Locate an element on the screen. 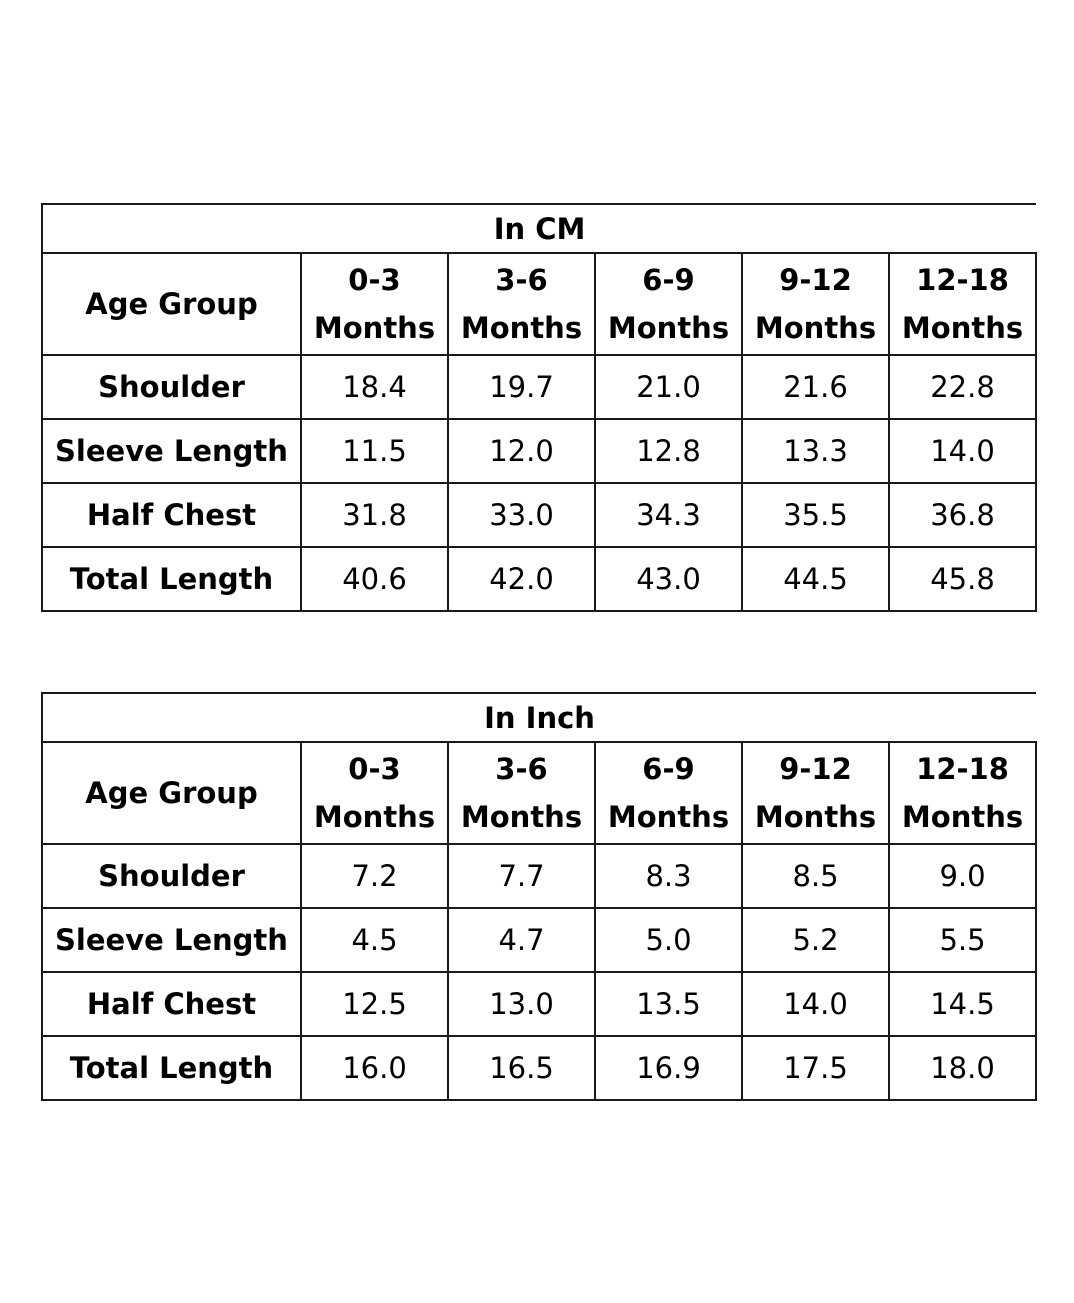 Image resolution: width=1074 pixels, height=1303 pixels. table-row: Sleeve Length 4.5 4.7 5.0 5.2 5.5 is located at coordinates (539, 940).